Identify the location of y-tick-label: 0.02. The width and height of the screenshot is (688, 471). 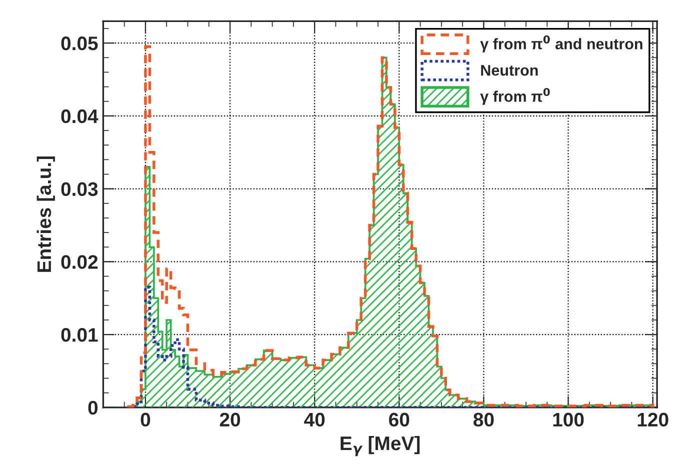
(79, 262).